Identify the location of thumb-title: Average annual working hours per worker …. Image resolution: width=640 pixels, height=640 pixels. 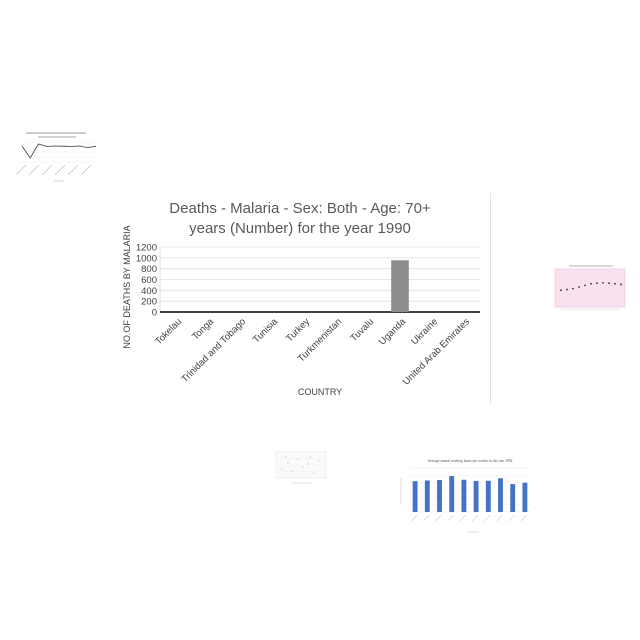
(470, 461).